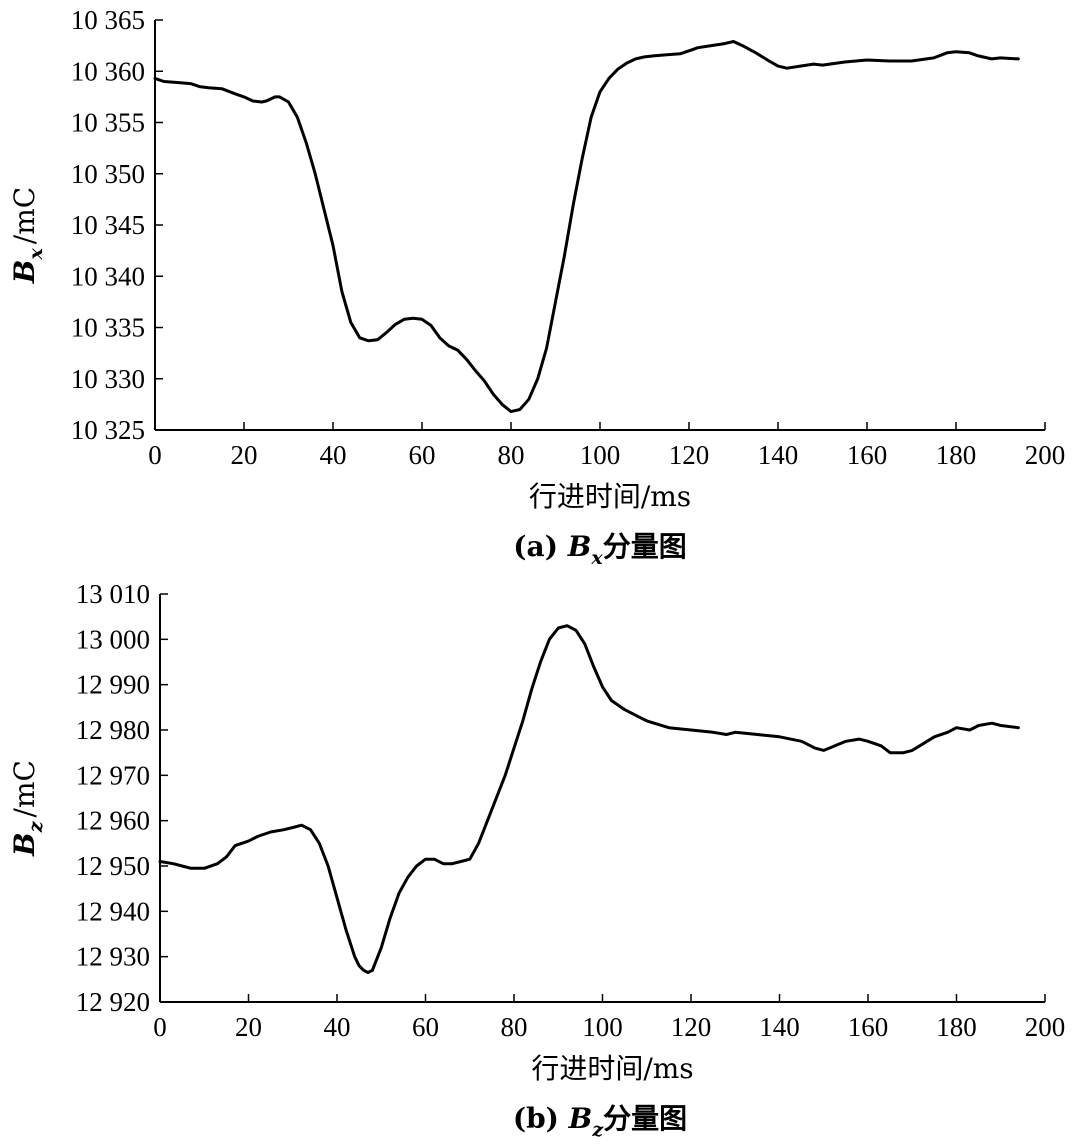 The image size is (1080, 1146). Describe the element at coordinates (108, 174) in the screenshot. I see `y-tick-label: 10 350` at that location.